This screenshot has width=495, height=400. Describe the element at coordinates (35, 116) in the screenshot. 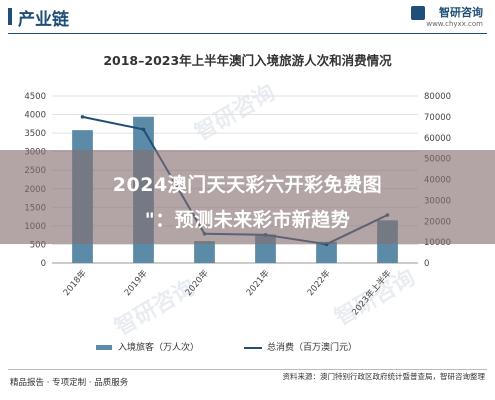

I see `left-tick-label: 4000` at that location.